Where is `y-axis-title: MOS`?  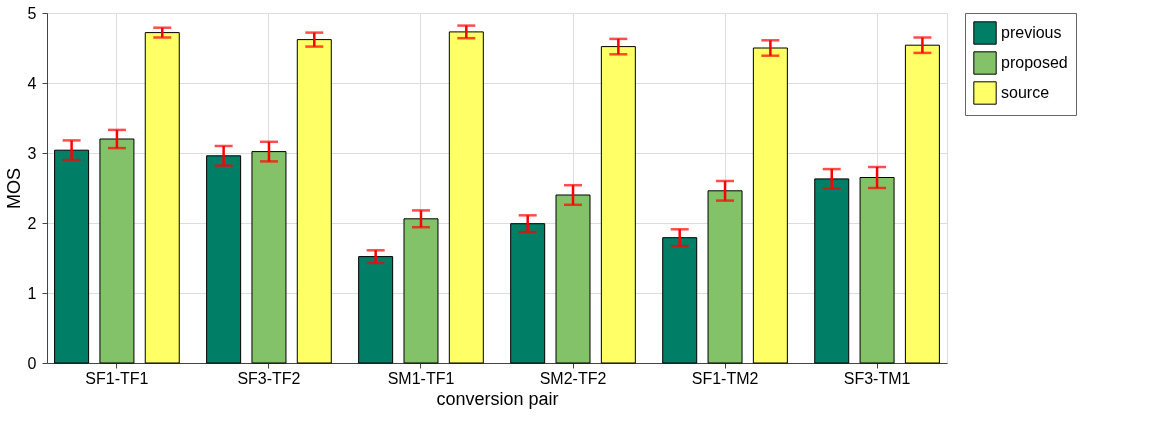 y-axis-title: MOS is located at coordinates (13, 188).